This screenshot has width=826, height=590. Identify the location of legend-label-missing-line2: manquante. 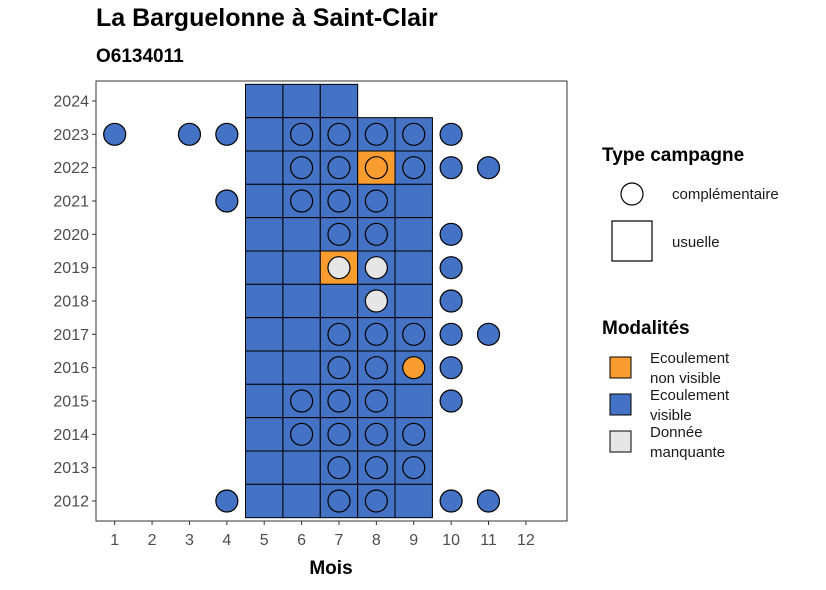
(687, 452).